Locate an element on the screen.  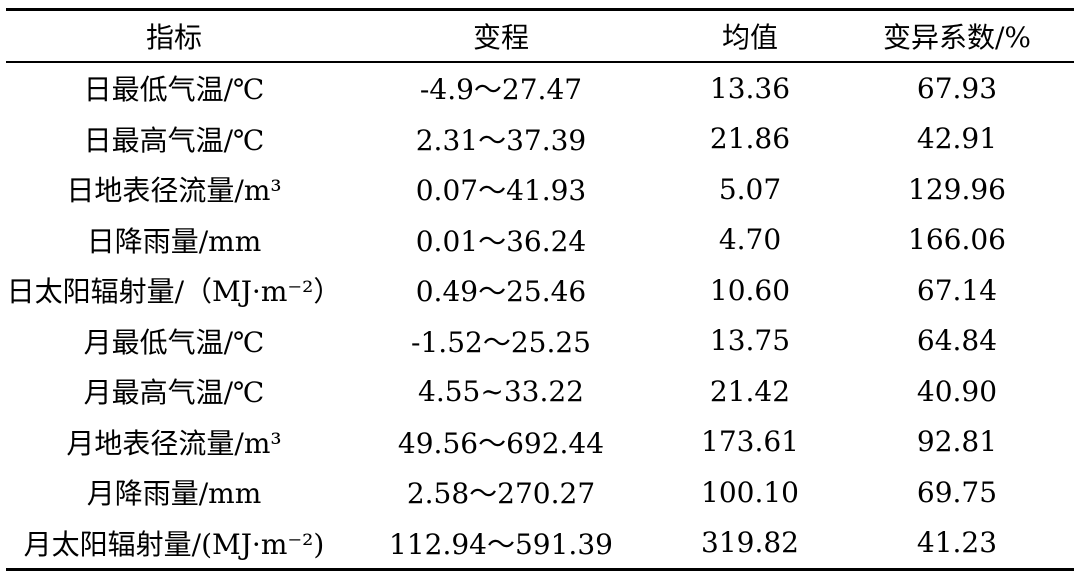
cell-cv: 92.81 is located at coordinates (957, 442).